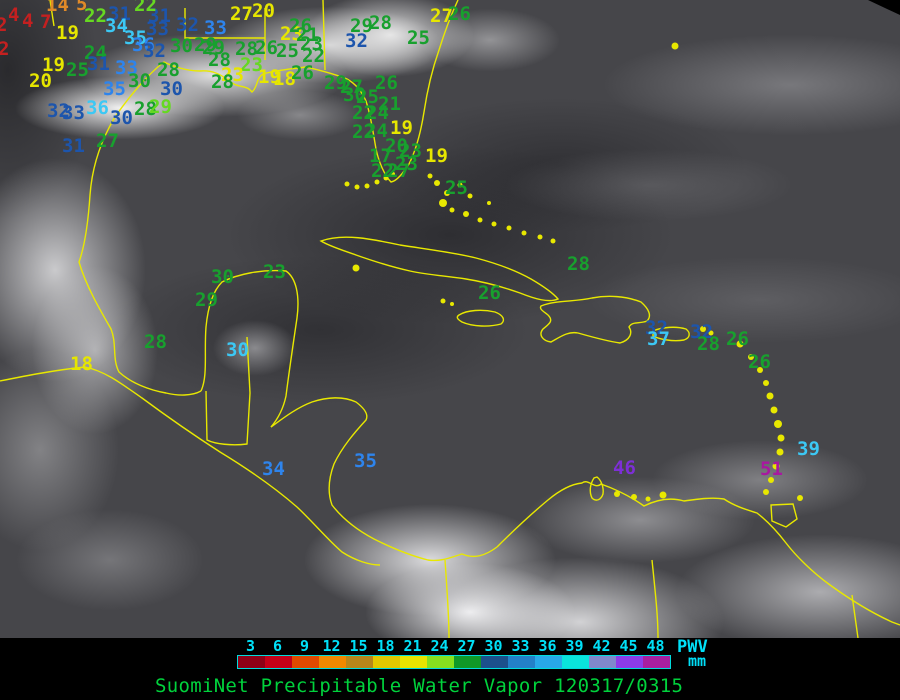 This screenshot has height=700, width=900. I want to click on station-value: 2, so click(5, 49).